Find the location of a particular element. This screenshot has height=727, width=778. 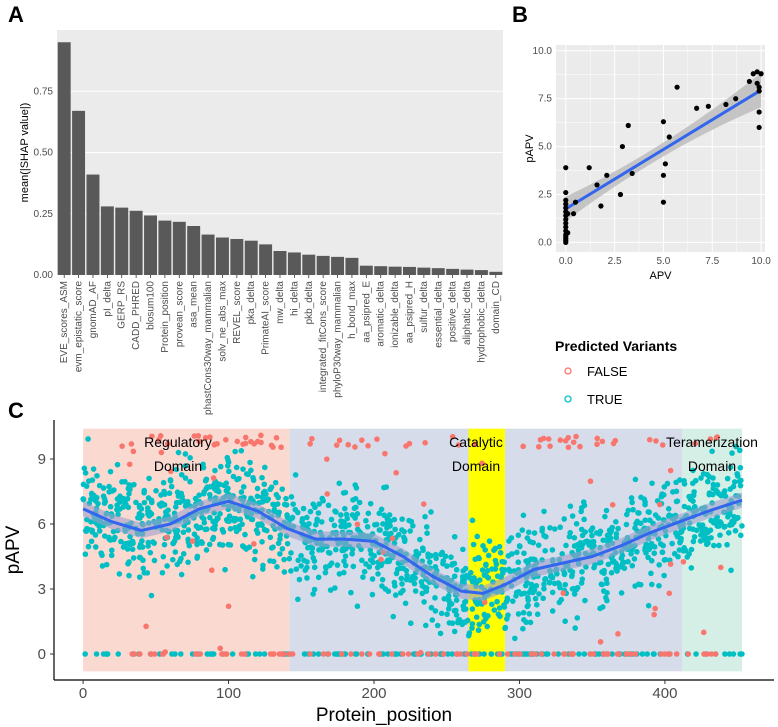

panel-c-region-label-line1: Regulatory is located at coordinates (178, 442).